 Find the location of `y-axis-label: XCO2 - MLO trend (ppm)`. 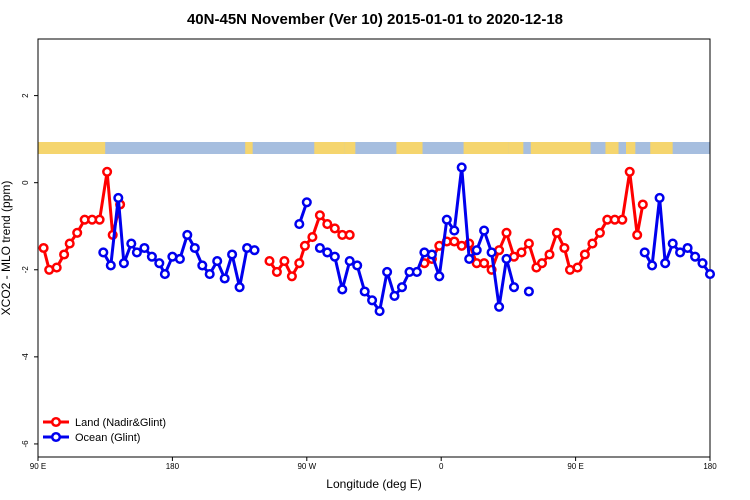

y-axis-label: XCO2 - MLO trend (ppm) is located at coordinates (6, 248).